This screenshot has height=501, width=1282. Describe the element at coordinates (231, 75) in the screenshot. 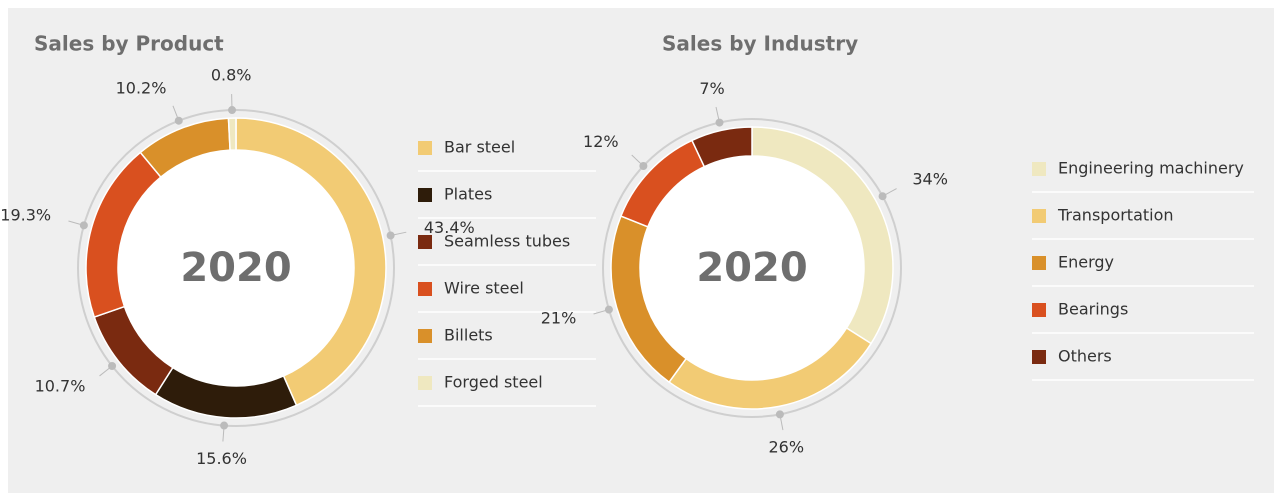

I see `value-label: 0.8%` at that location.